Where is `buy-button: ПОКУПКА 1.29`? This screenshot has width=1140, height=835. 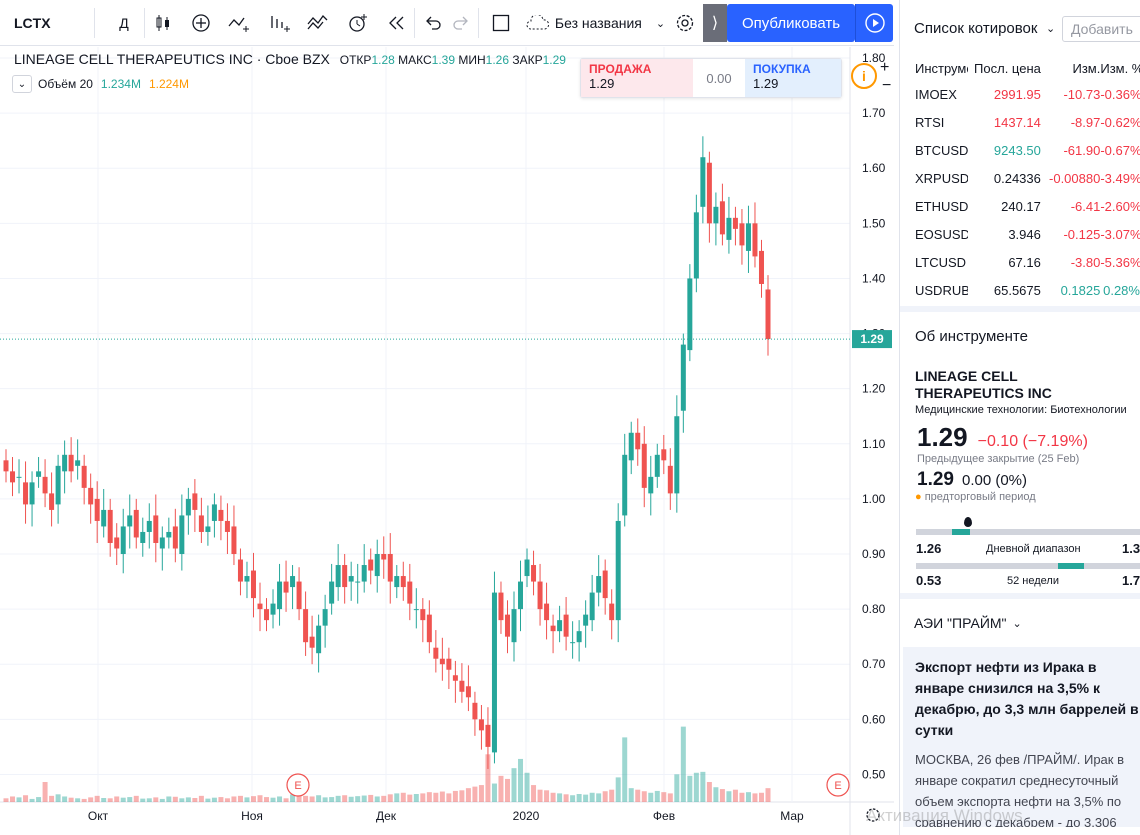
buy-button: ПОКУПКА 1.29 is located at coordinates (793, 78).